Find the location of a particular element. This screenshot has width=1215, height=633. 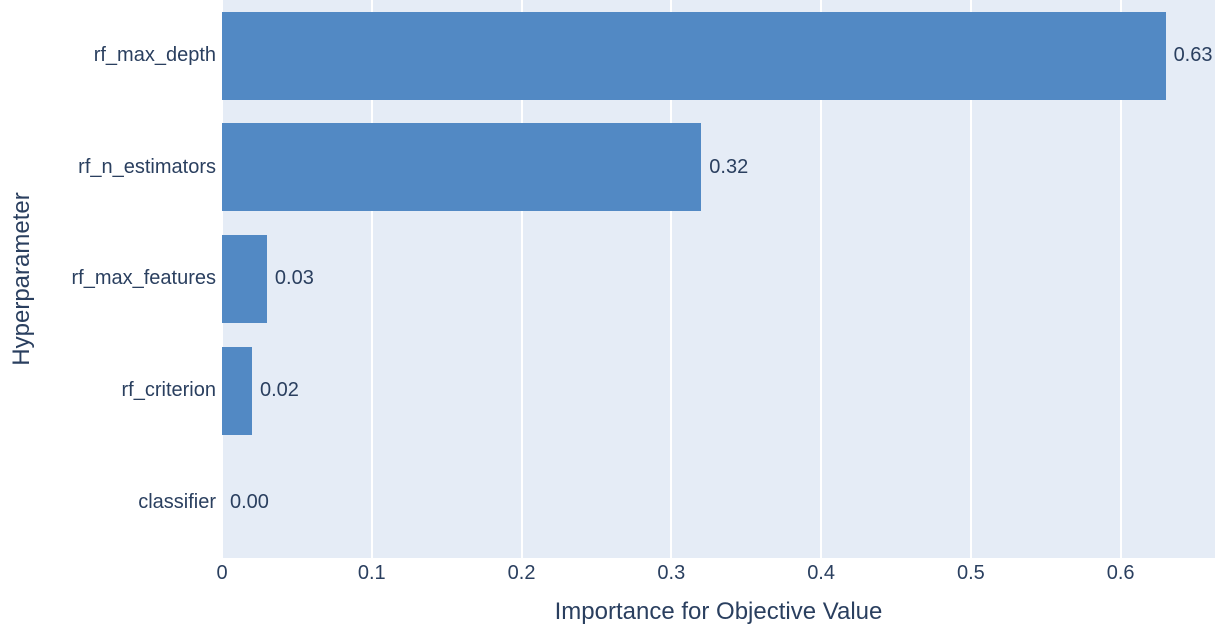

gridline-x-0.2 is located at coordinates (521, 279).